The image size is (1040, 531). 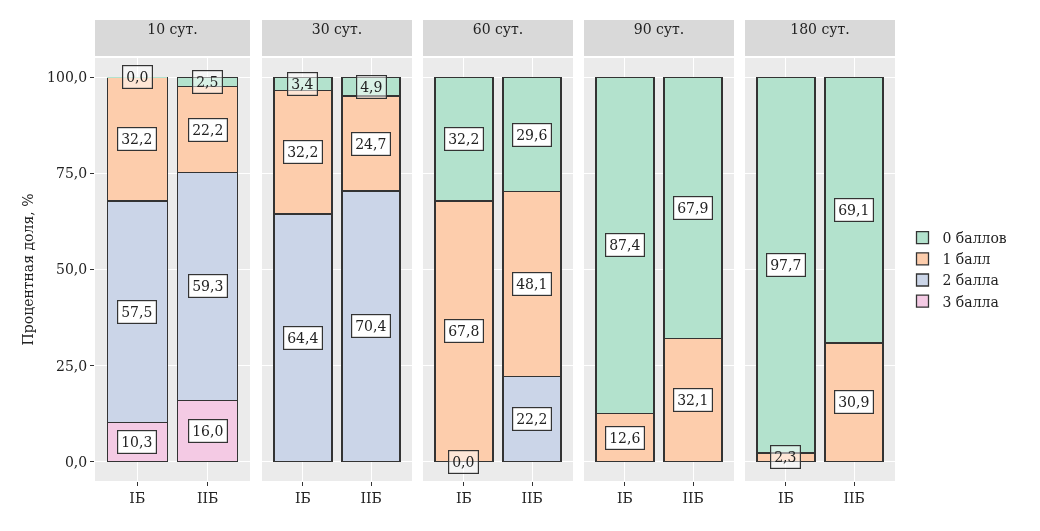 I want to click on data-label: 30,9, so click(x=854, y=402).